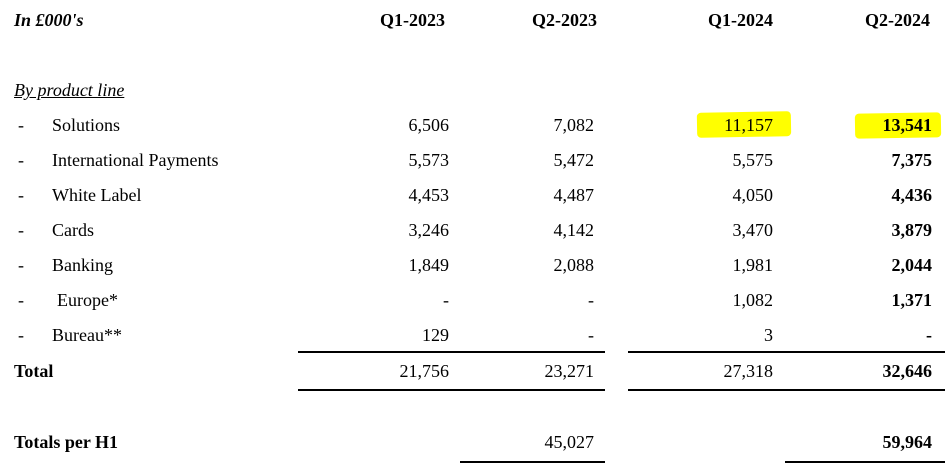 Image resolution: width=948 pixels, height=467 pixels. What do you see at coordinates (912, 230) in the screenshot?
I see `cell: 3,879` at bounding box center [912, 230].